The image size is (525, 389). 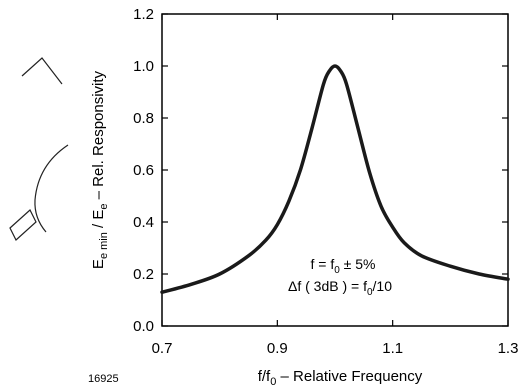 I want to click on x-tick-label: 1.1, so click(x=392, y=348).